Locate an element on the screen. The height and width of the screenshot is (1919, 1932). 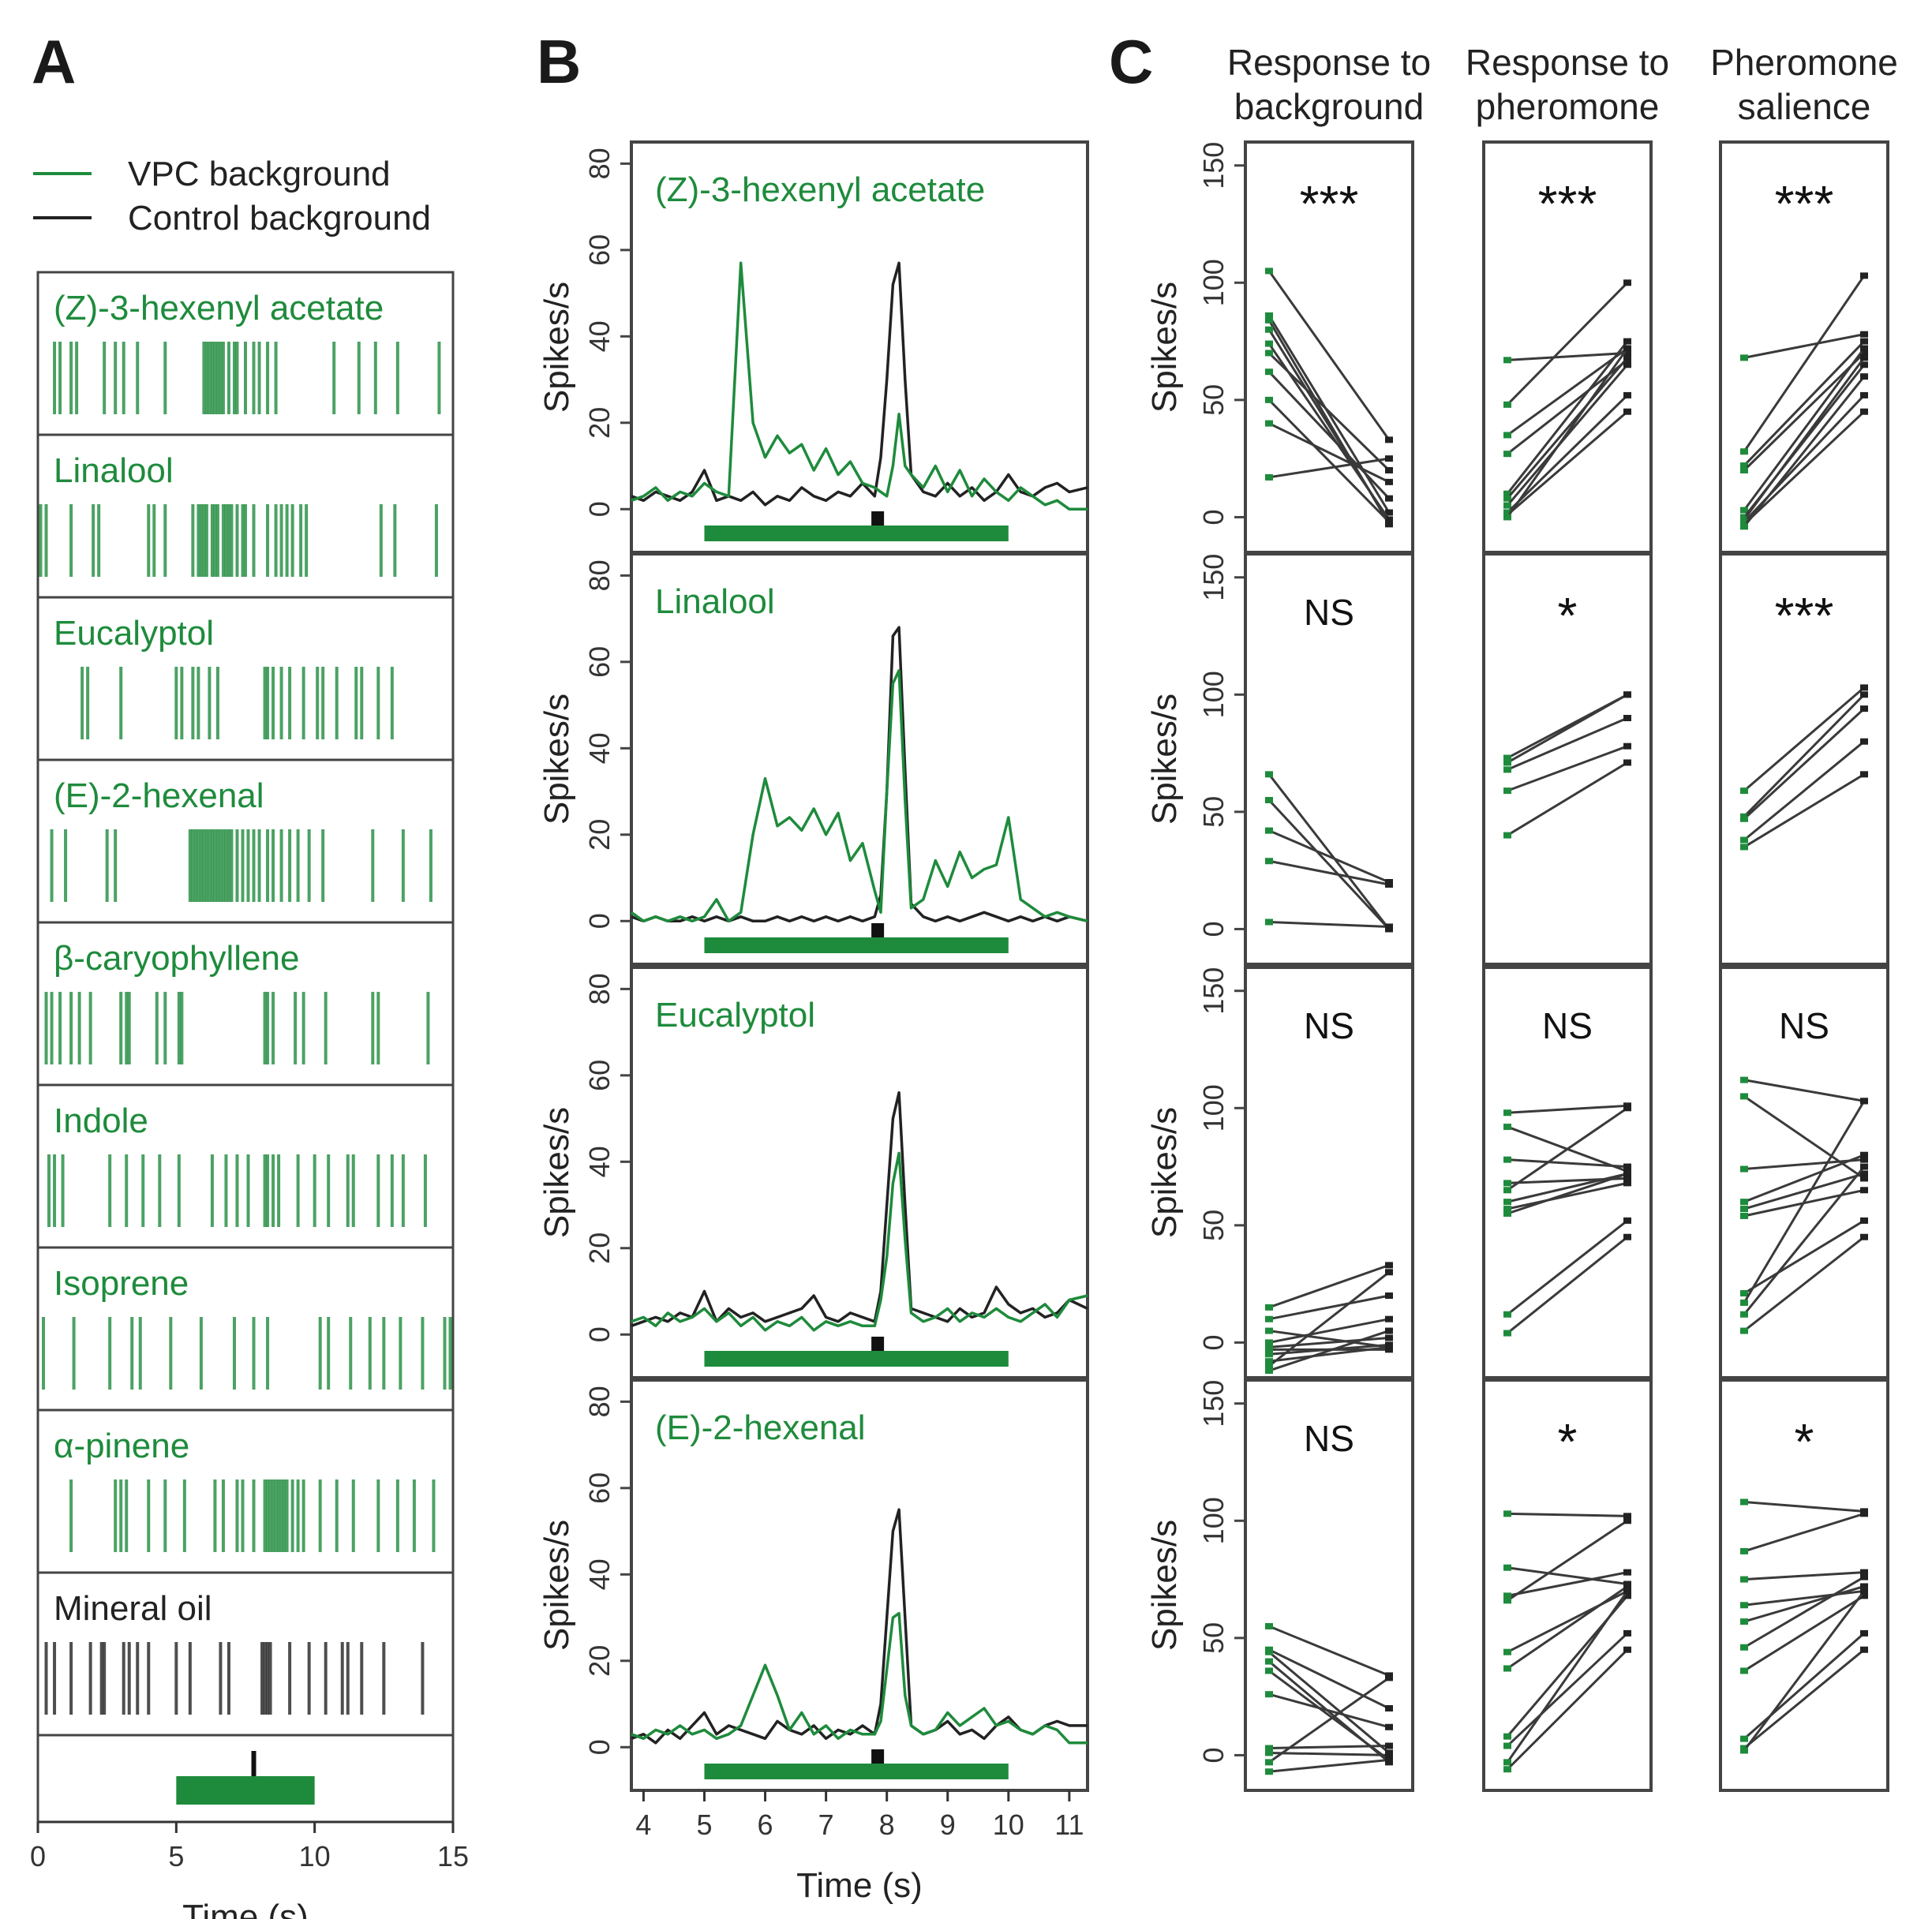
legend-label: Control background is located at coordinates (279, 219).